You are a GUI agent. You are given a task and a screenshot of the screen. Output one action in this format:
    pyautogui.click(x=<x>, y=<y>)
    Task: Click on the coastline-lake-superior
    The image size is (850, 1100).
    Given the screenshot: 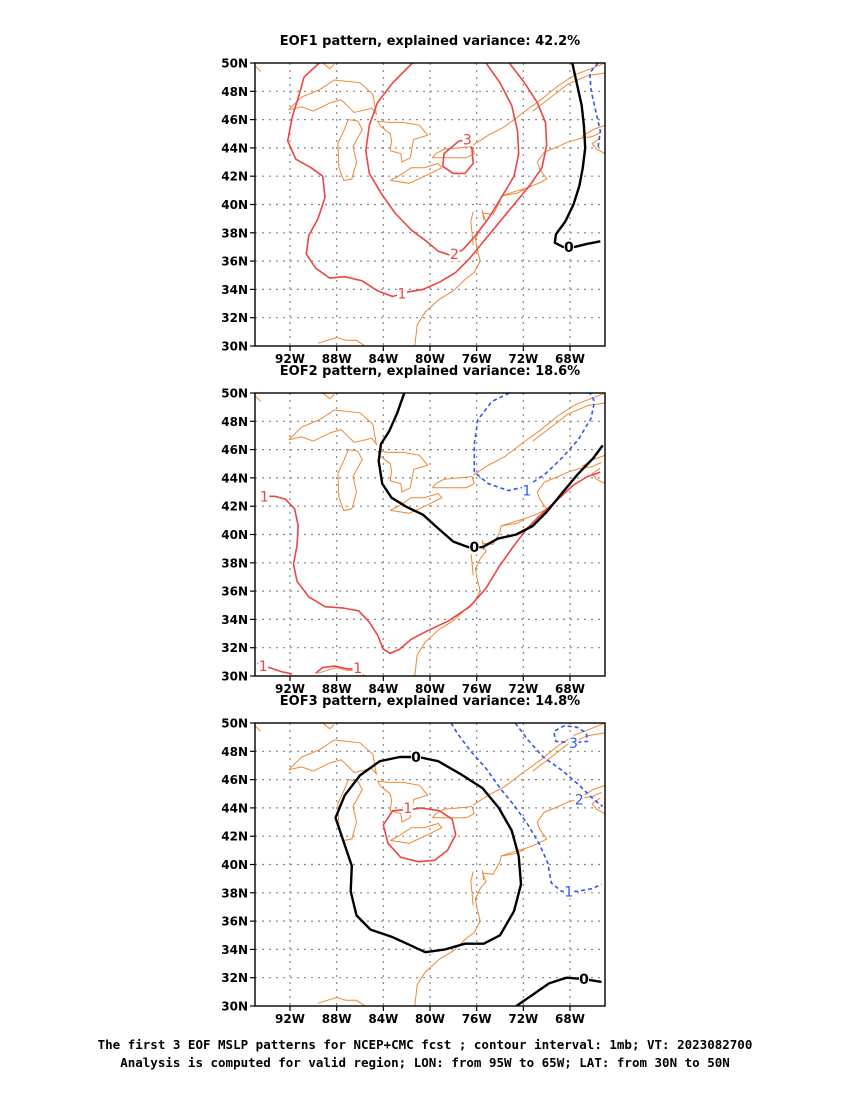 What is the action you would take?
    pyautogui.click(x=333, y=757)
    